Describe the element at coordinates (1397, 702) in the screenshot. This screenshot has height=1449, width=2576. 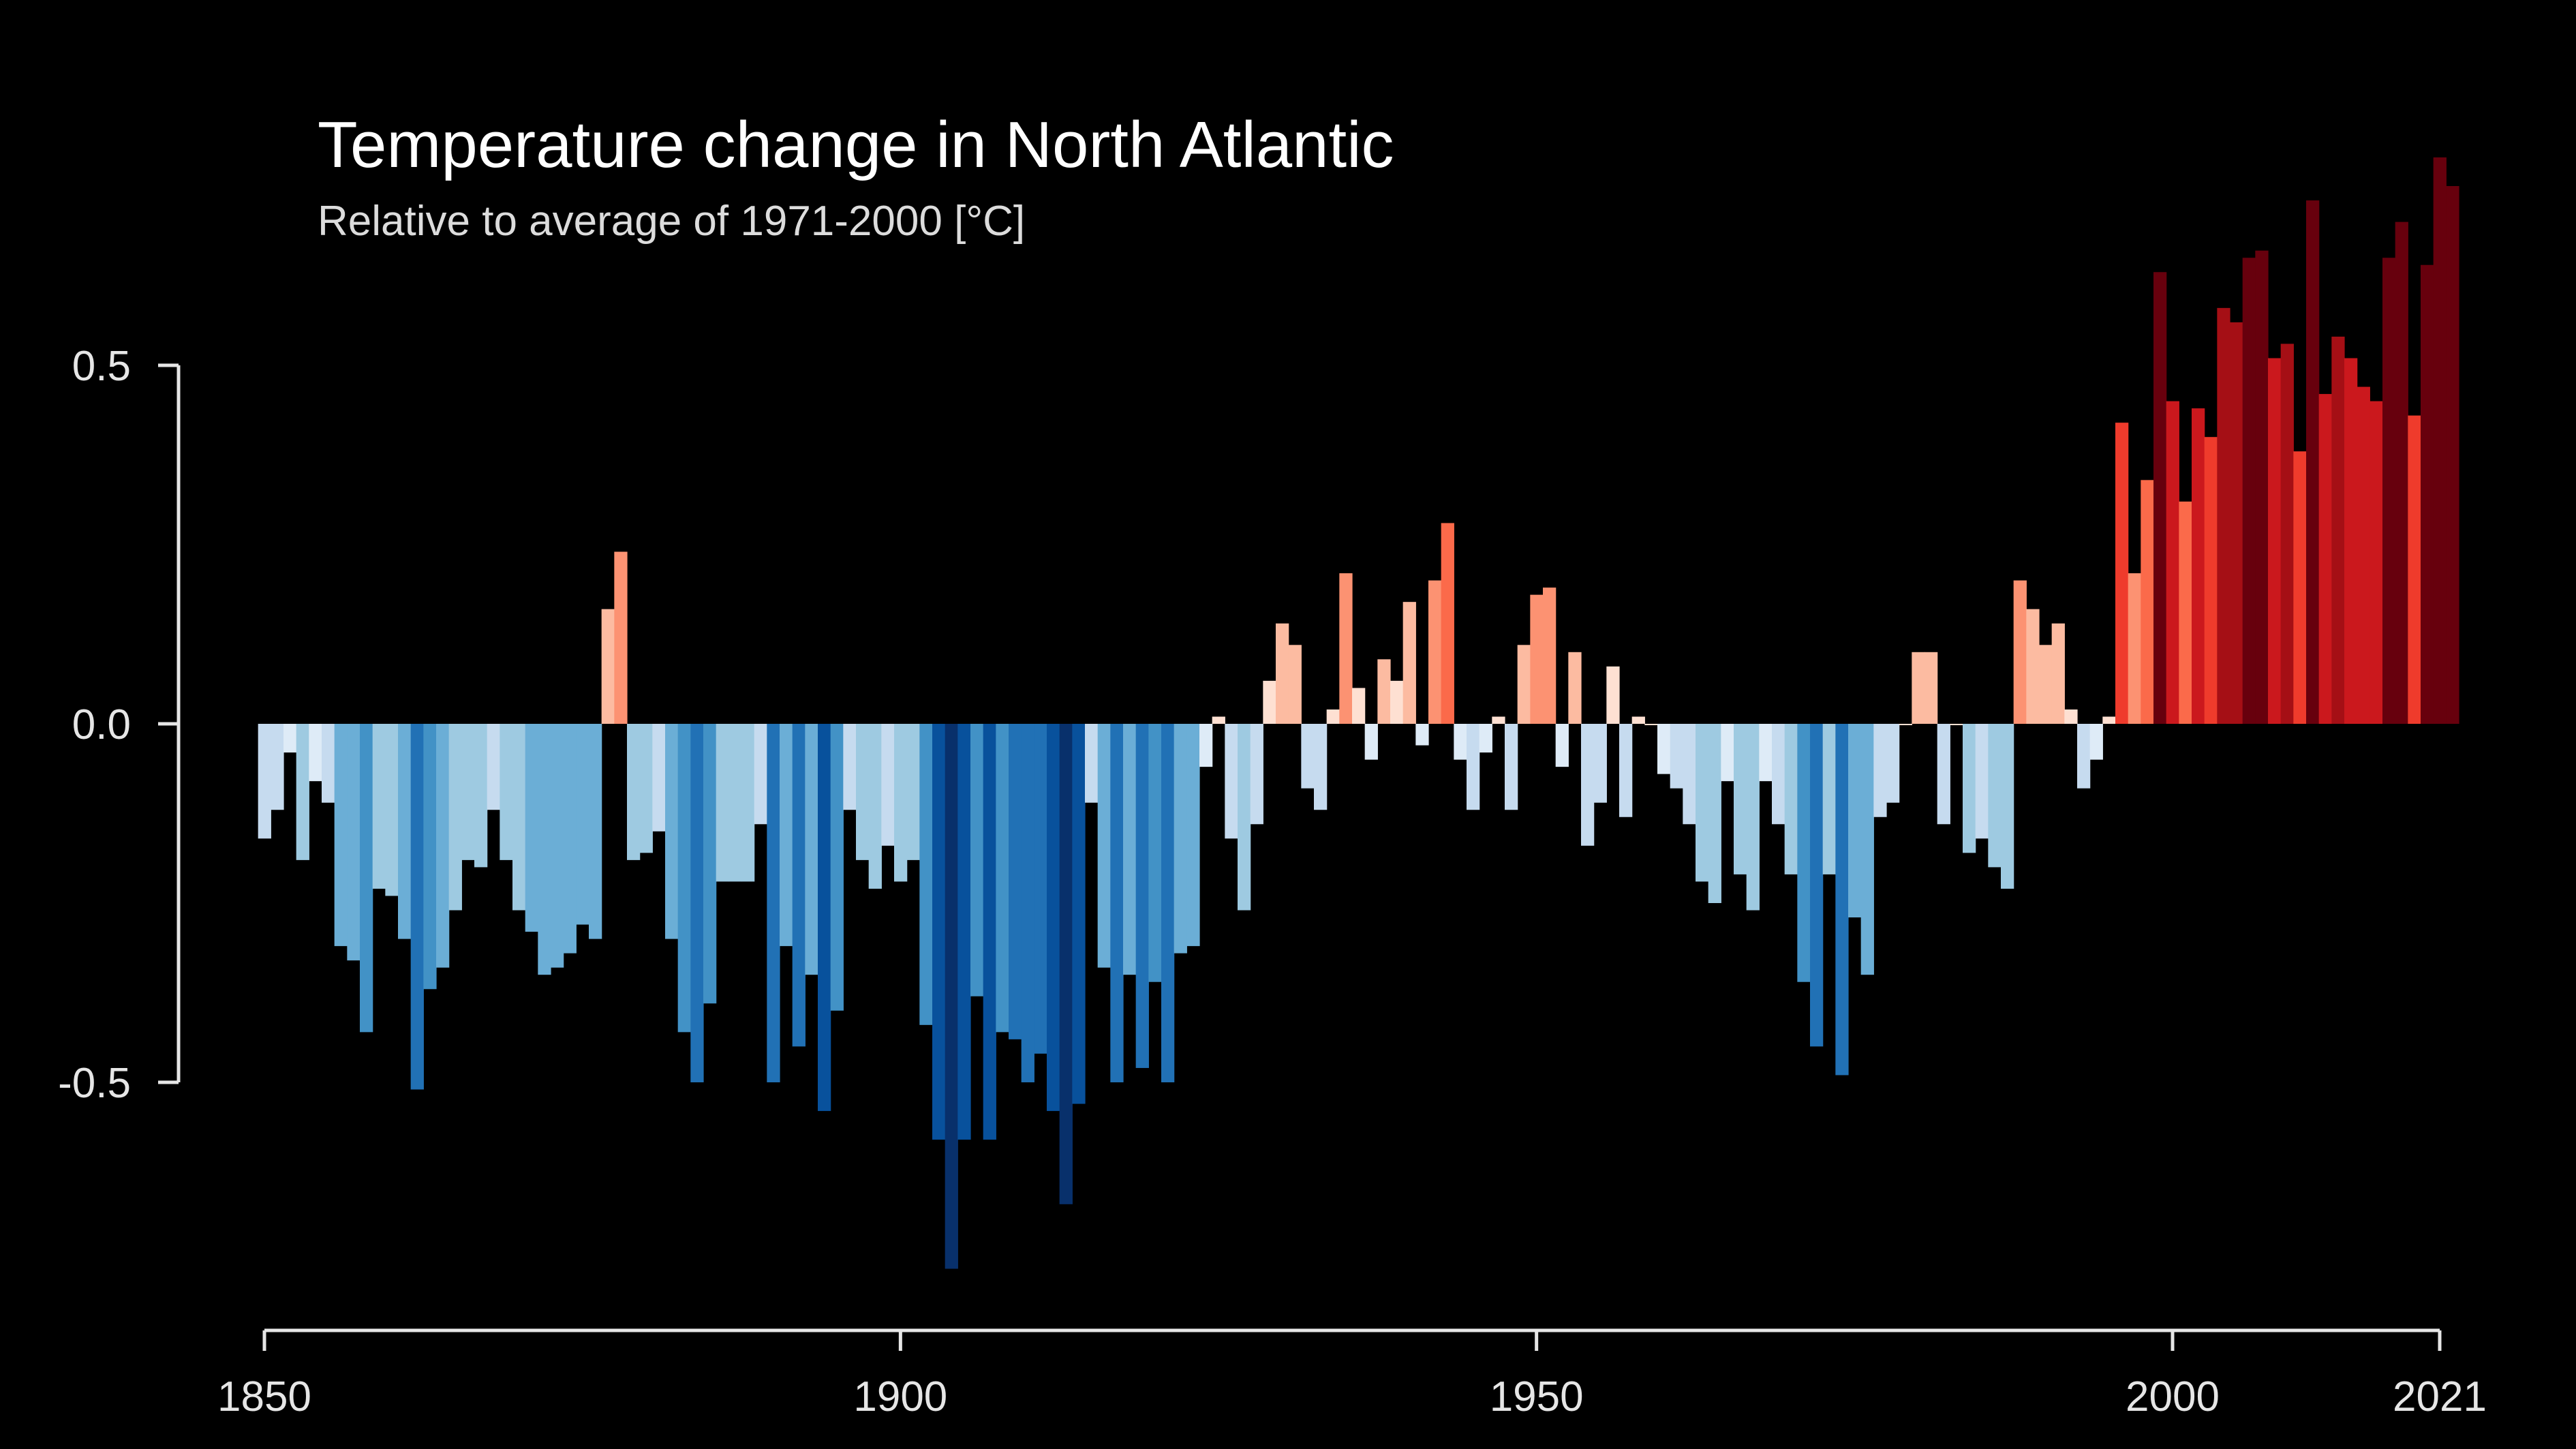
I see `bar-1939` at that location.